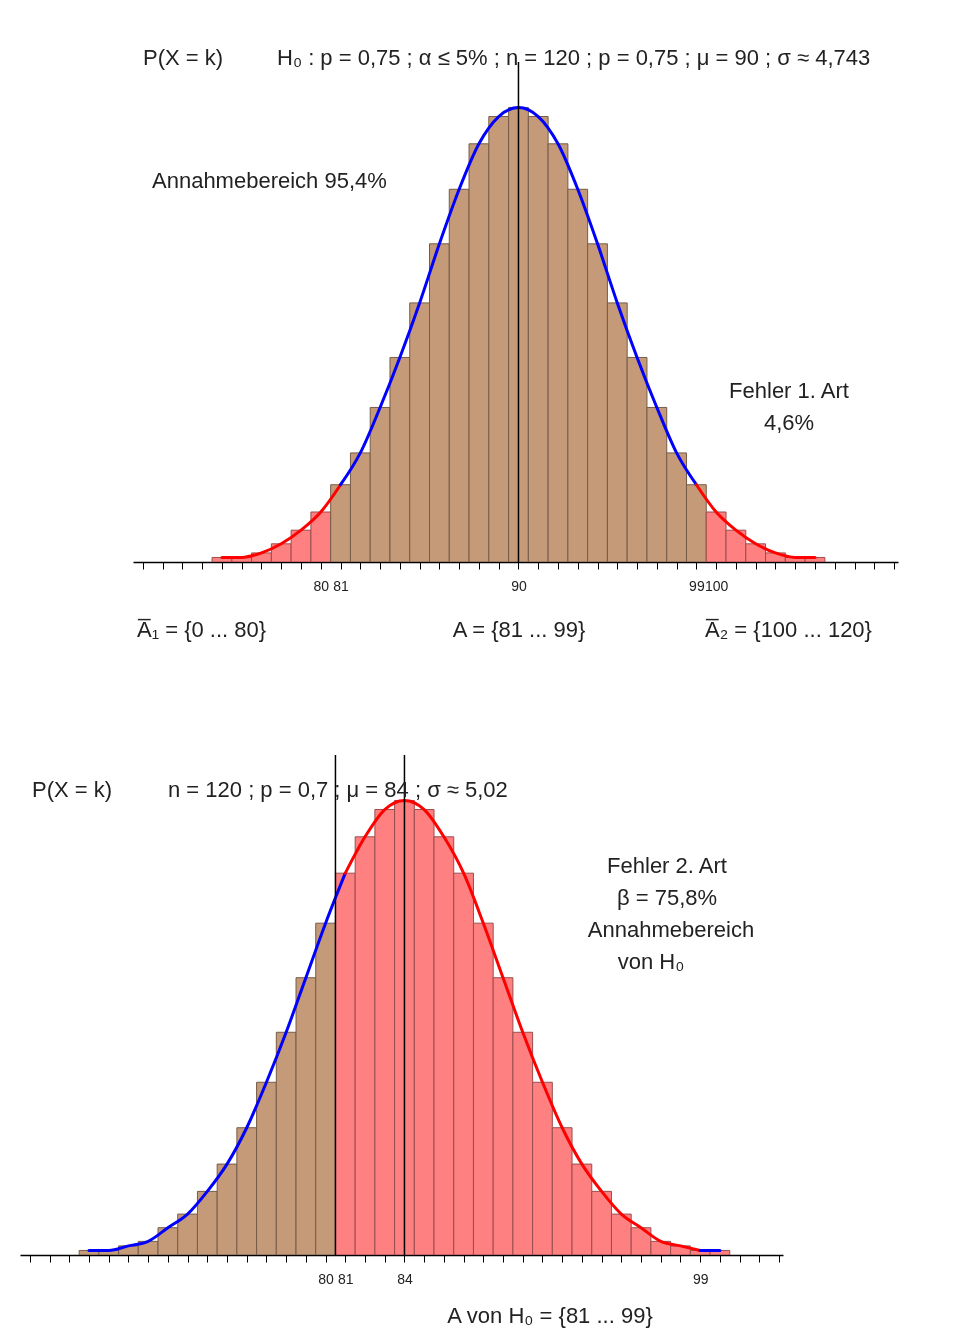 This screenshot has width=979, height=1332. What do you see at coordinates (405, 1278) in the screenshot?
I see `x-tick-label: 84` at bounding box center [405, 1278].